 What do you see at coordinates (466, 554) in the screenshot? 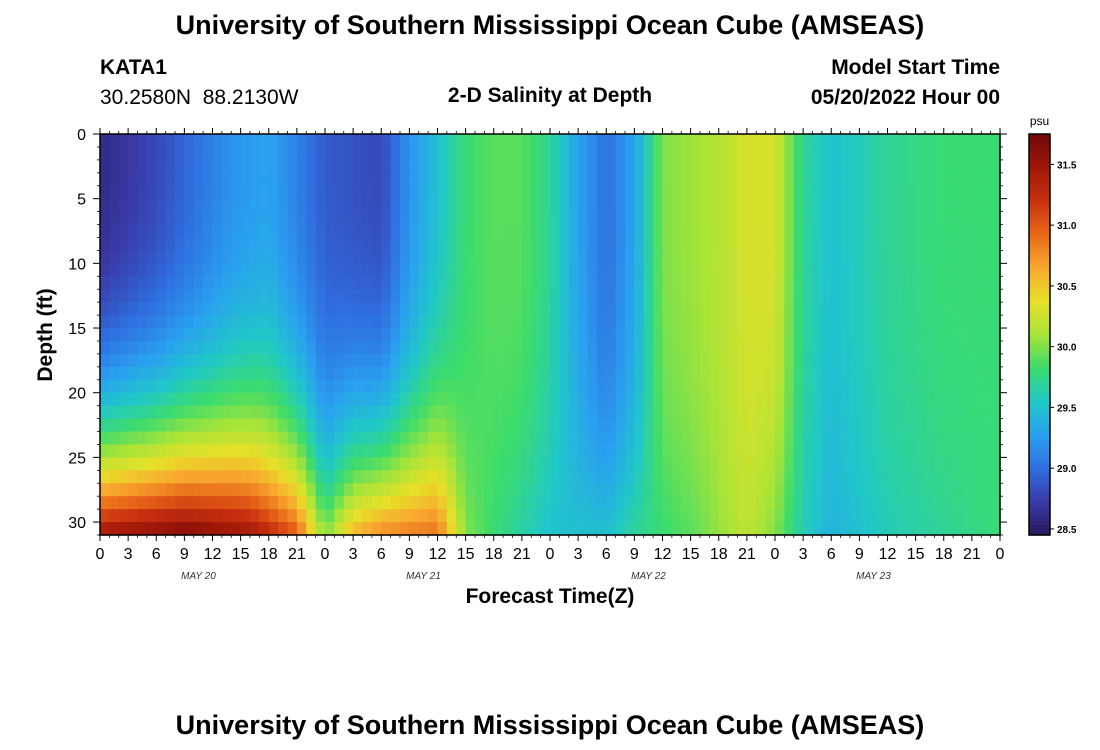
I see `x-tick-label: 15` at bounding box center [466, 554].